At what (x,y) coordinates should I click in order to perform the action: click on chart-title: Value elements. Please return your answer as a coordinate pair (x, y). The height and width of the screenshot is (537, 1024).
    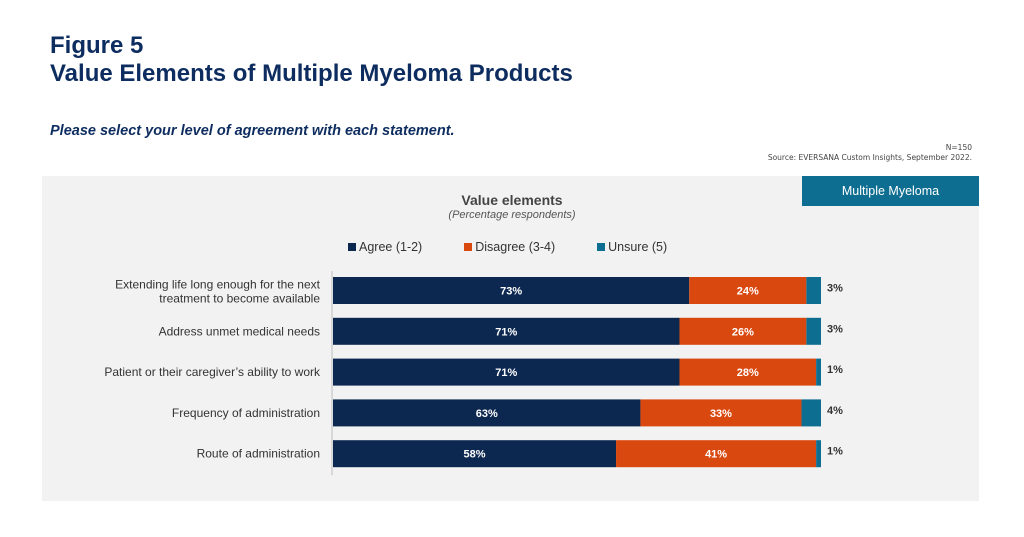
    Looking at the image, I should click on (512, 200).